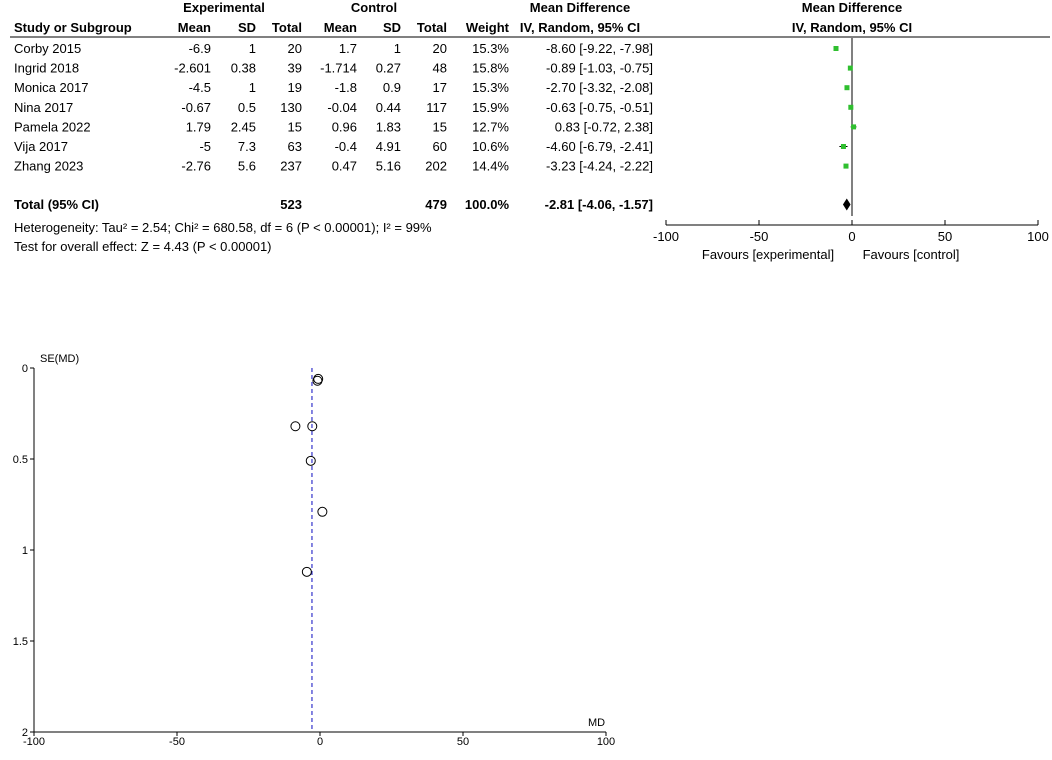 The image size is (1052, 760). I want to click on header-study: Study or Subgroup, so click(73, 27).